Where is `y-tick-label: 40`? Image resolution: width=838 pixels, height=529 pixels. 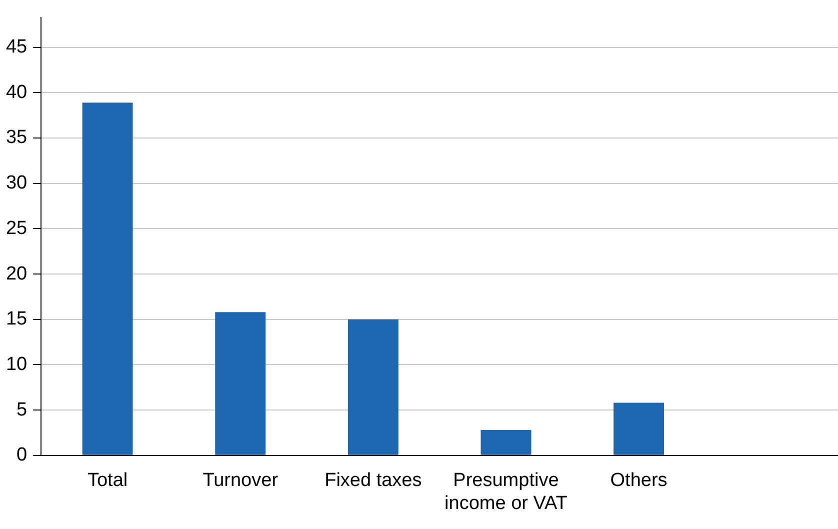 y-tick-label: 40 is located at coordinates (17, 92).